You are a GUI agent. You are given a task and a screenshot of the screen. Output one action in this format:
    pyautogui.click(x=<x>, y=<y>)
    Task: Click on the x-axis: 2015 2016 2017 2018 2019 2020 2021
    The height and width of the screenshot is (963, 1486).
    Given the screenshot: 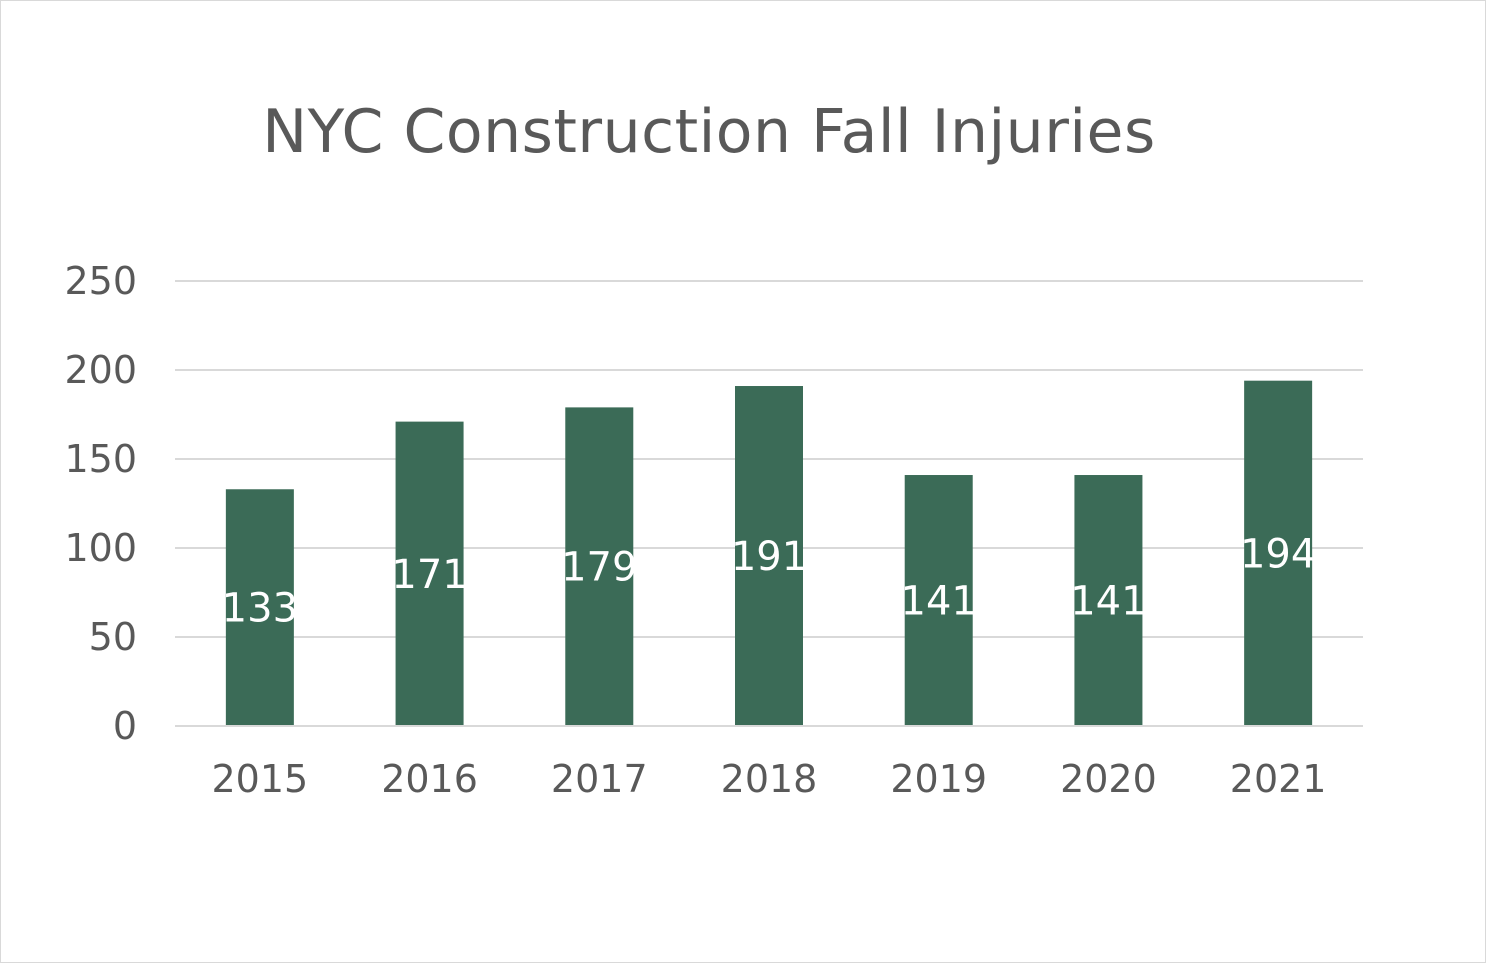 What is the action you would take?
    pyautogui.click(x=769, y=763)
    